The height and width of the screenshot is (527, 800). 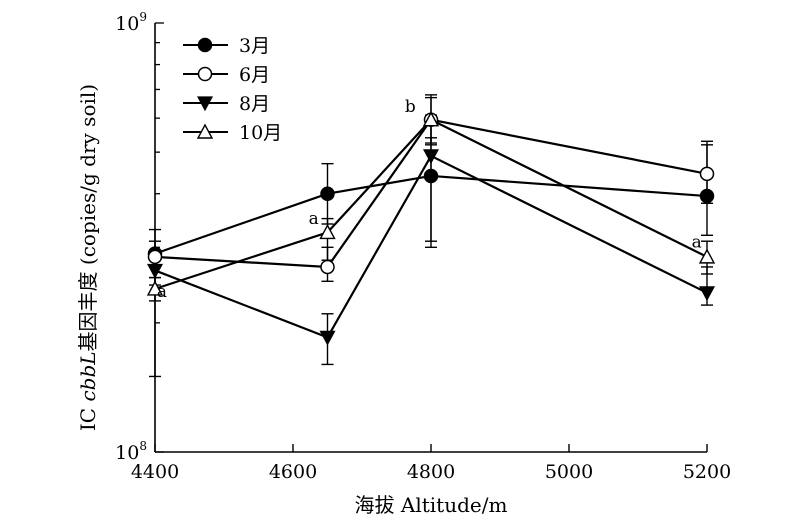 I want to click on y-axis-title: IC cbbL基因丰度 (copies/g dry soil), so click(x=88, y=257).